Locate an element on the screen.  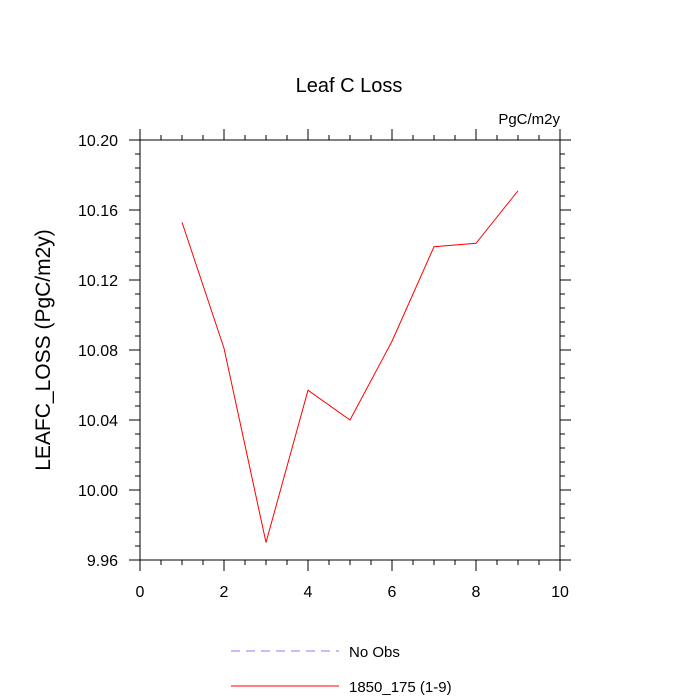
x-tick-label: 8 is located at coordinates (476, 592).